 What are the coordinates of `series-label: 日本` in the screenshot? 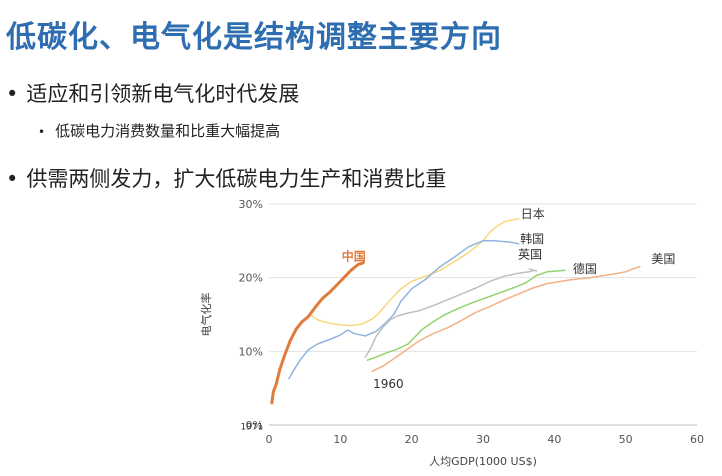 It's located at (533, 214).